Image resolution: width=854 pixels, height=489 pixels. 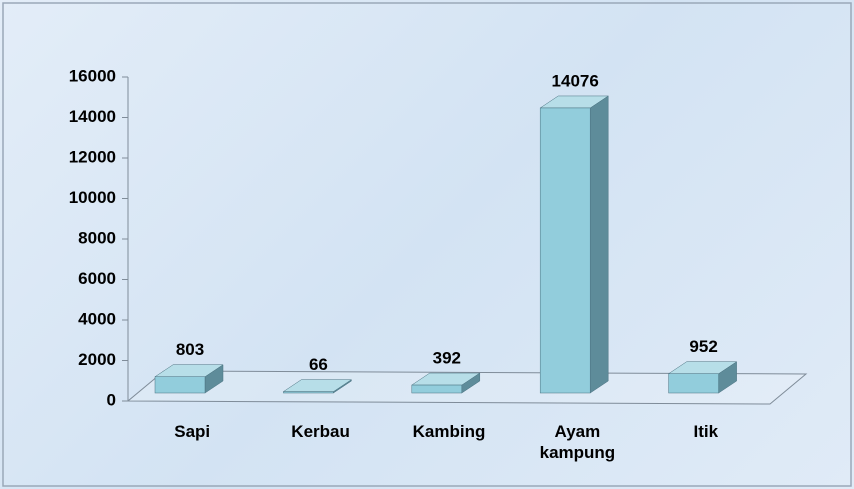 What do you see at coordinates (190, 349) in the screenshot?
I see `data-label: 803` at bounding box center [190, 349].